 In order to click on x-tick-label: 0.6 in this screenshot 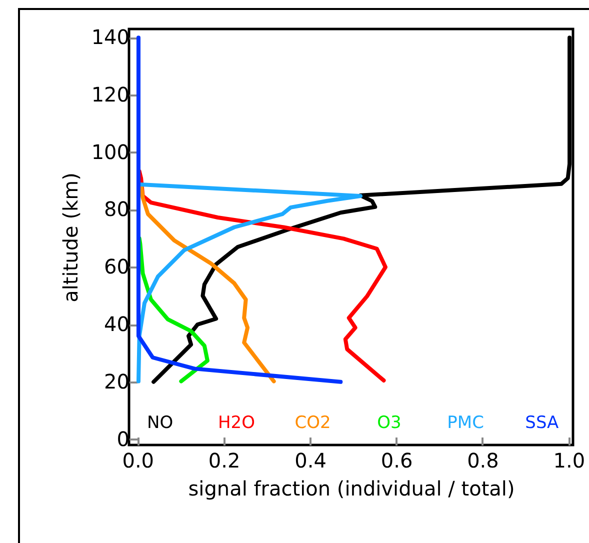, I will do `click(396, 460)`.